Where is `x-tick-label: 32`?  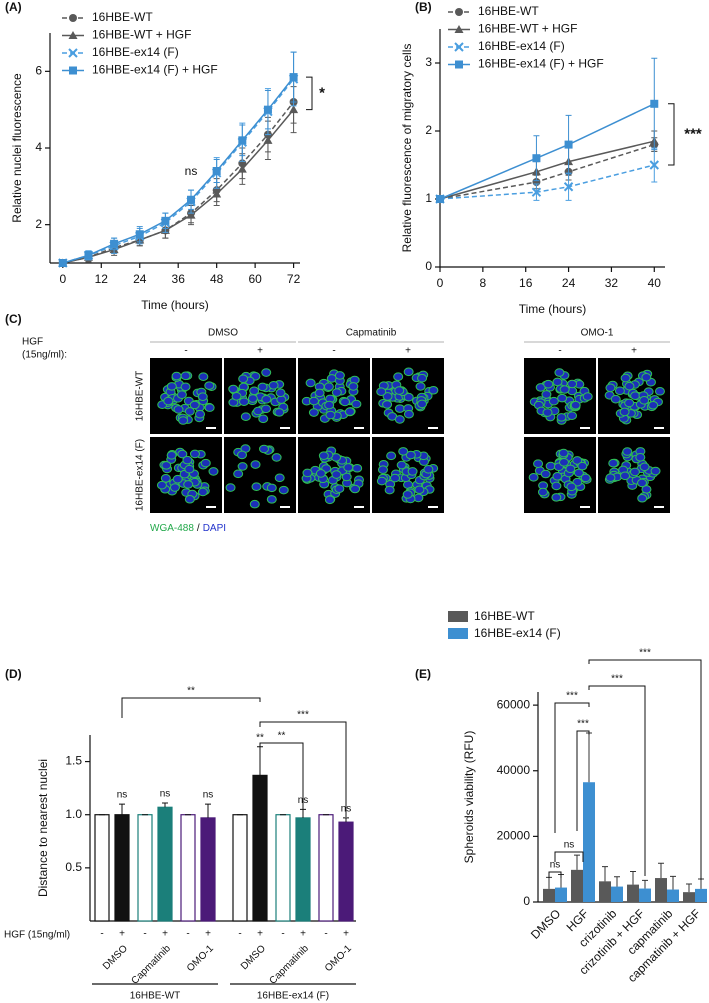
x-tick-label: 32 is located at coordinates (612, 283).